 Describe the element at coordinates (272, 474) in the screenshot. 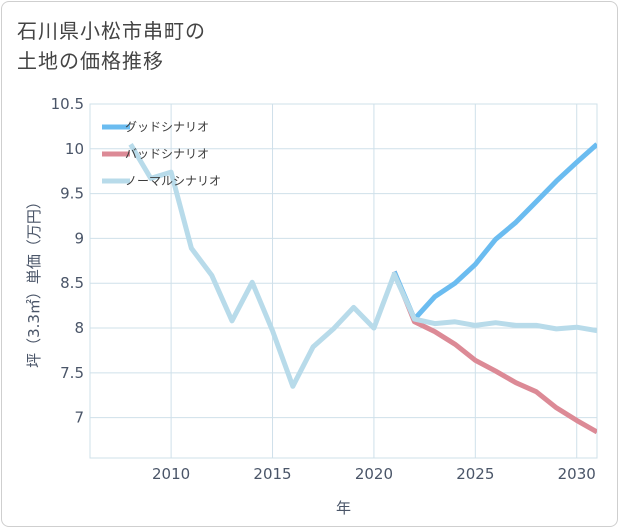

I see `x-tick-label: 2015` at that location.